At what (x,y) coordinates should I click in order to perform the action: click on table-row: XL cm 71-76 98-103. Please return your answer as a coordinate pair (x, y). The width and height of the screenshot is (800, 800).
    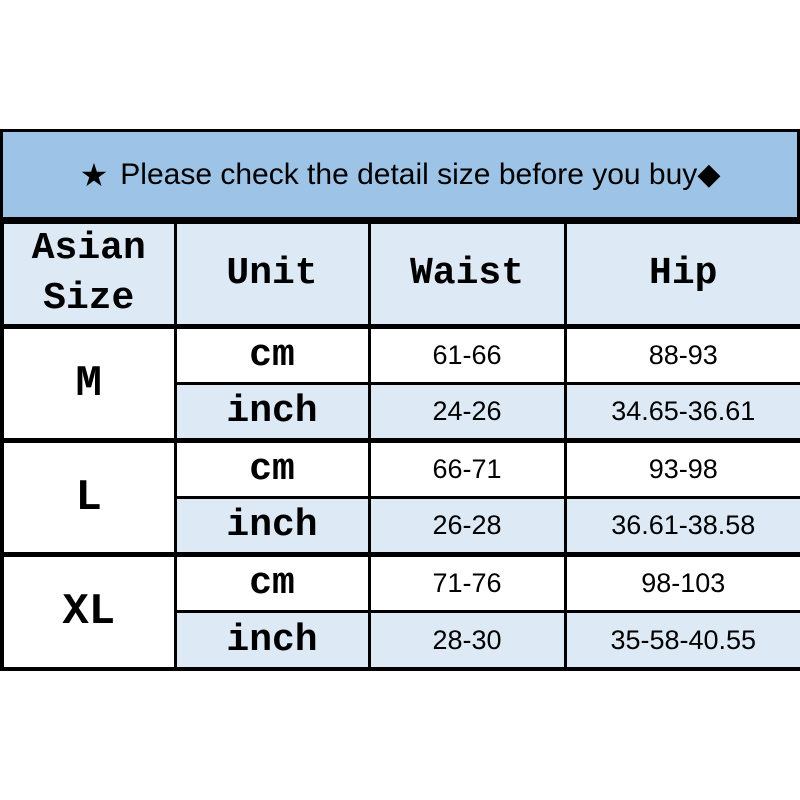
    Looking at the image, I should click on (400, 611).